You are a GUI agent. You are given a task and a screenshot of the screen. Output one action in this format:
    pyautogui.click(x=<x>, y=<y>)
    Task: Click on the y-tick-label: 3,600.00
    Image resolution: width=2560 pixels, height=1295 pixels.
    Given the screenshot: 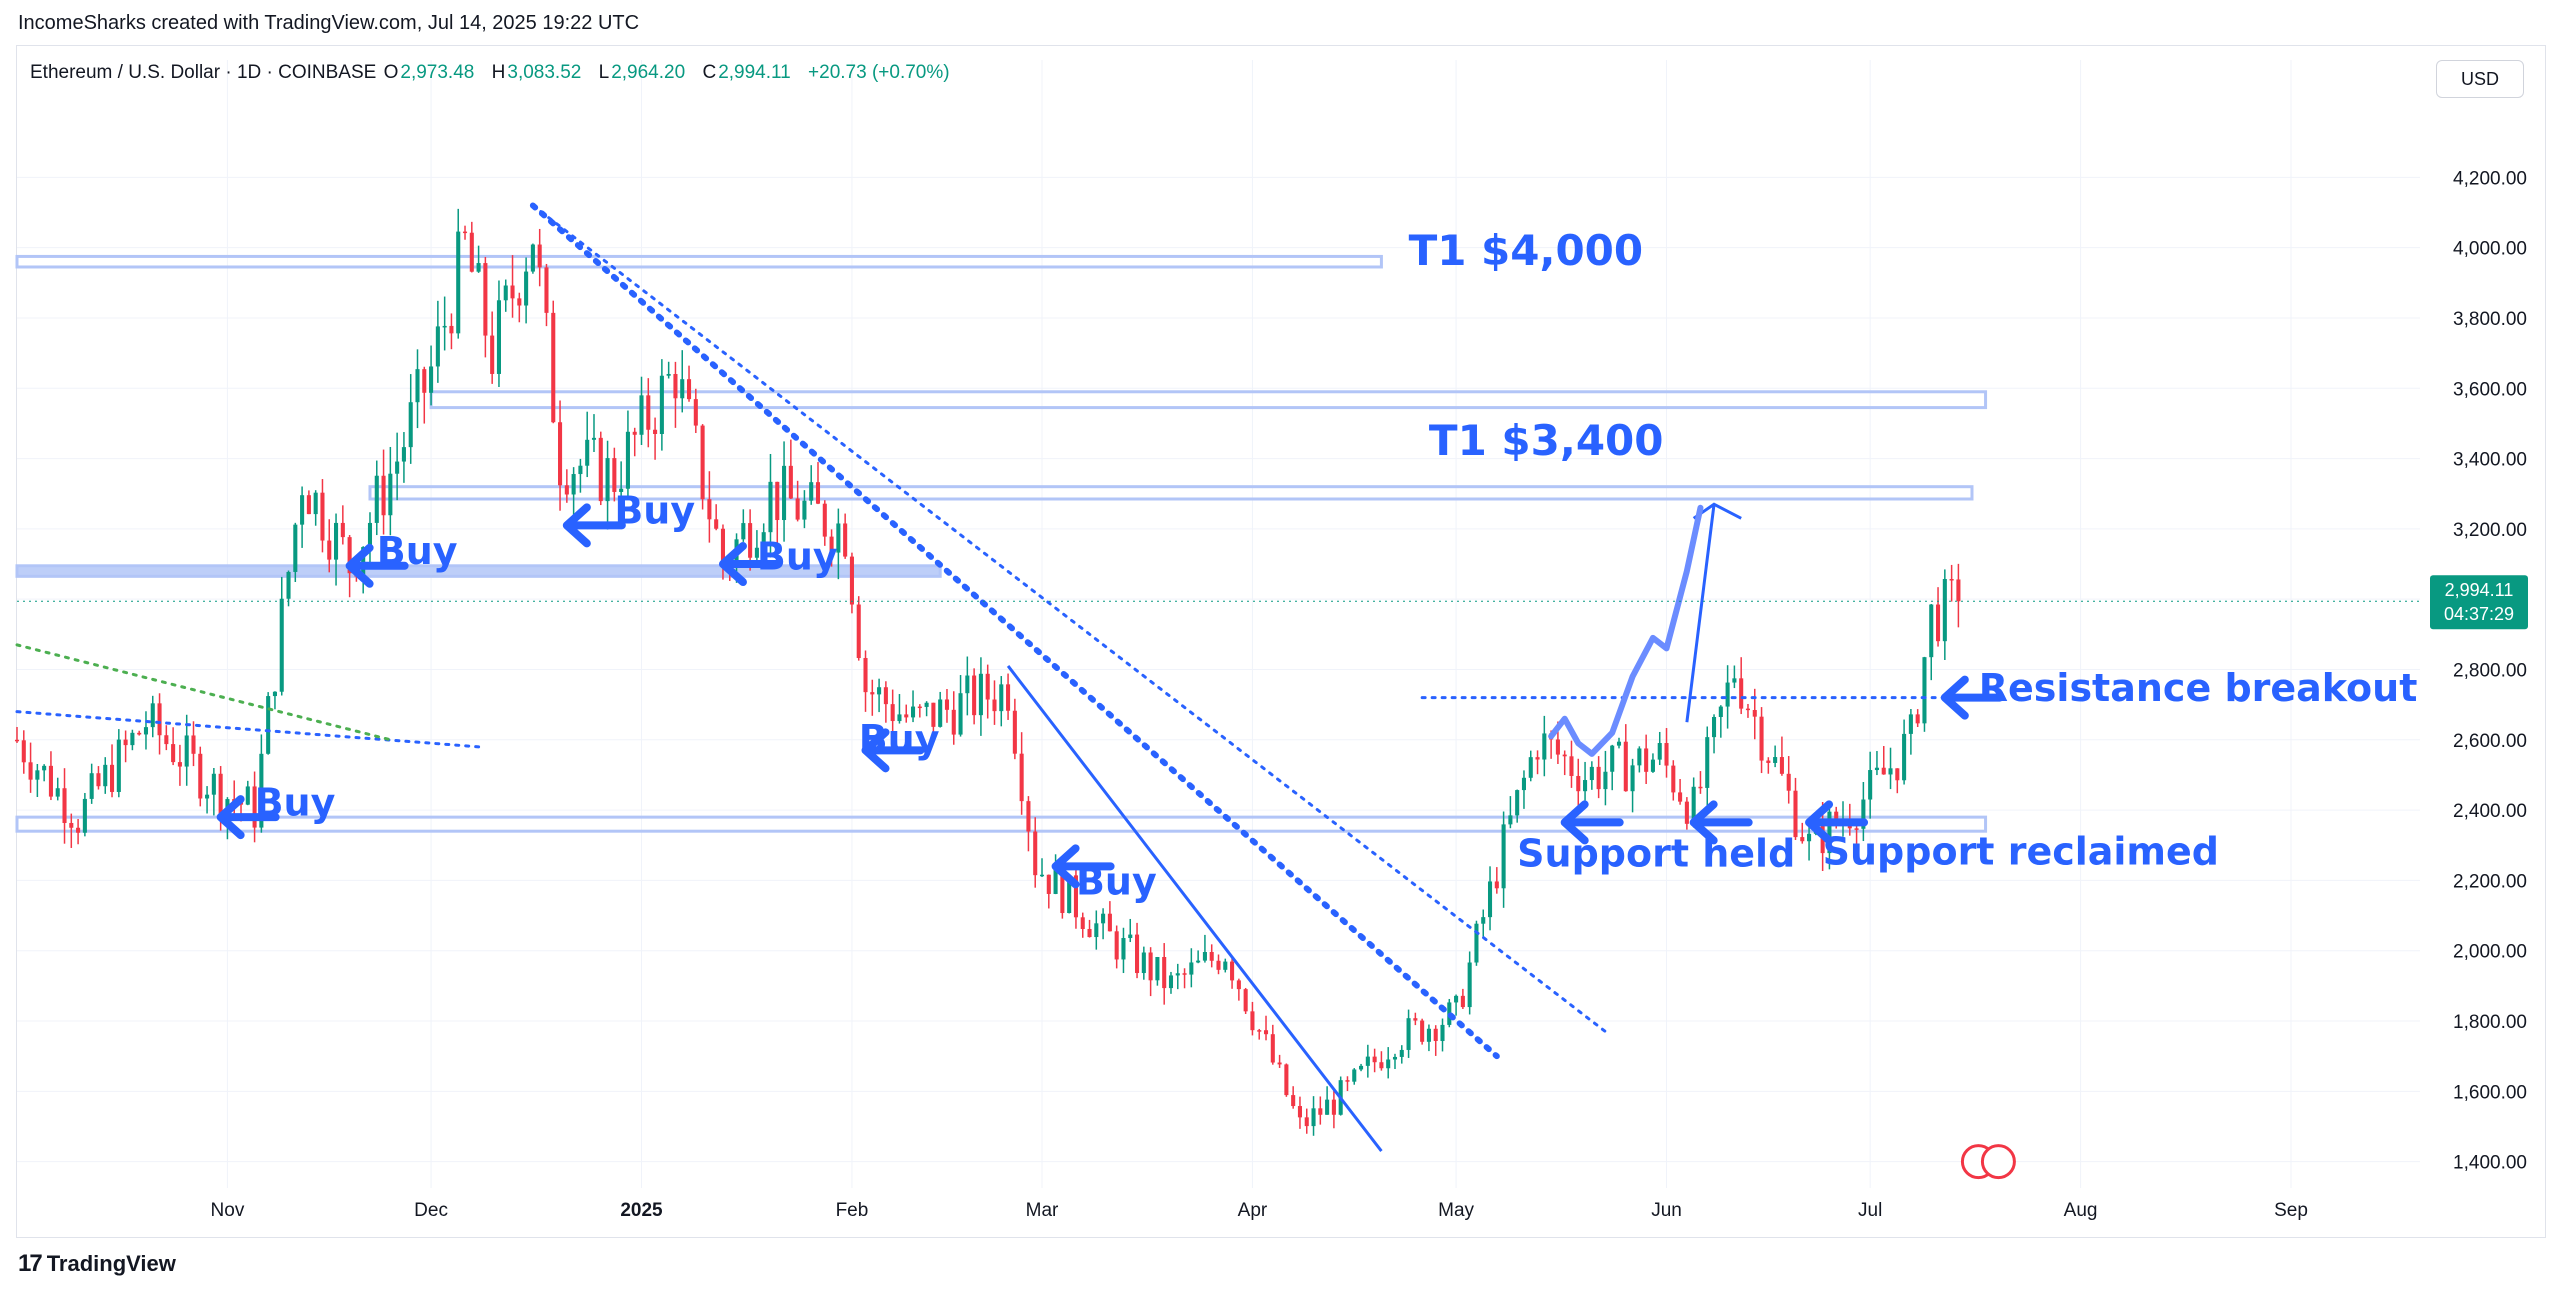 What is the action you would take?
    pyautogui.click(x=2490, y=389)
    